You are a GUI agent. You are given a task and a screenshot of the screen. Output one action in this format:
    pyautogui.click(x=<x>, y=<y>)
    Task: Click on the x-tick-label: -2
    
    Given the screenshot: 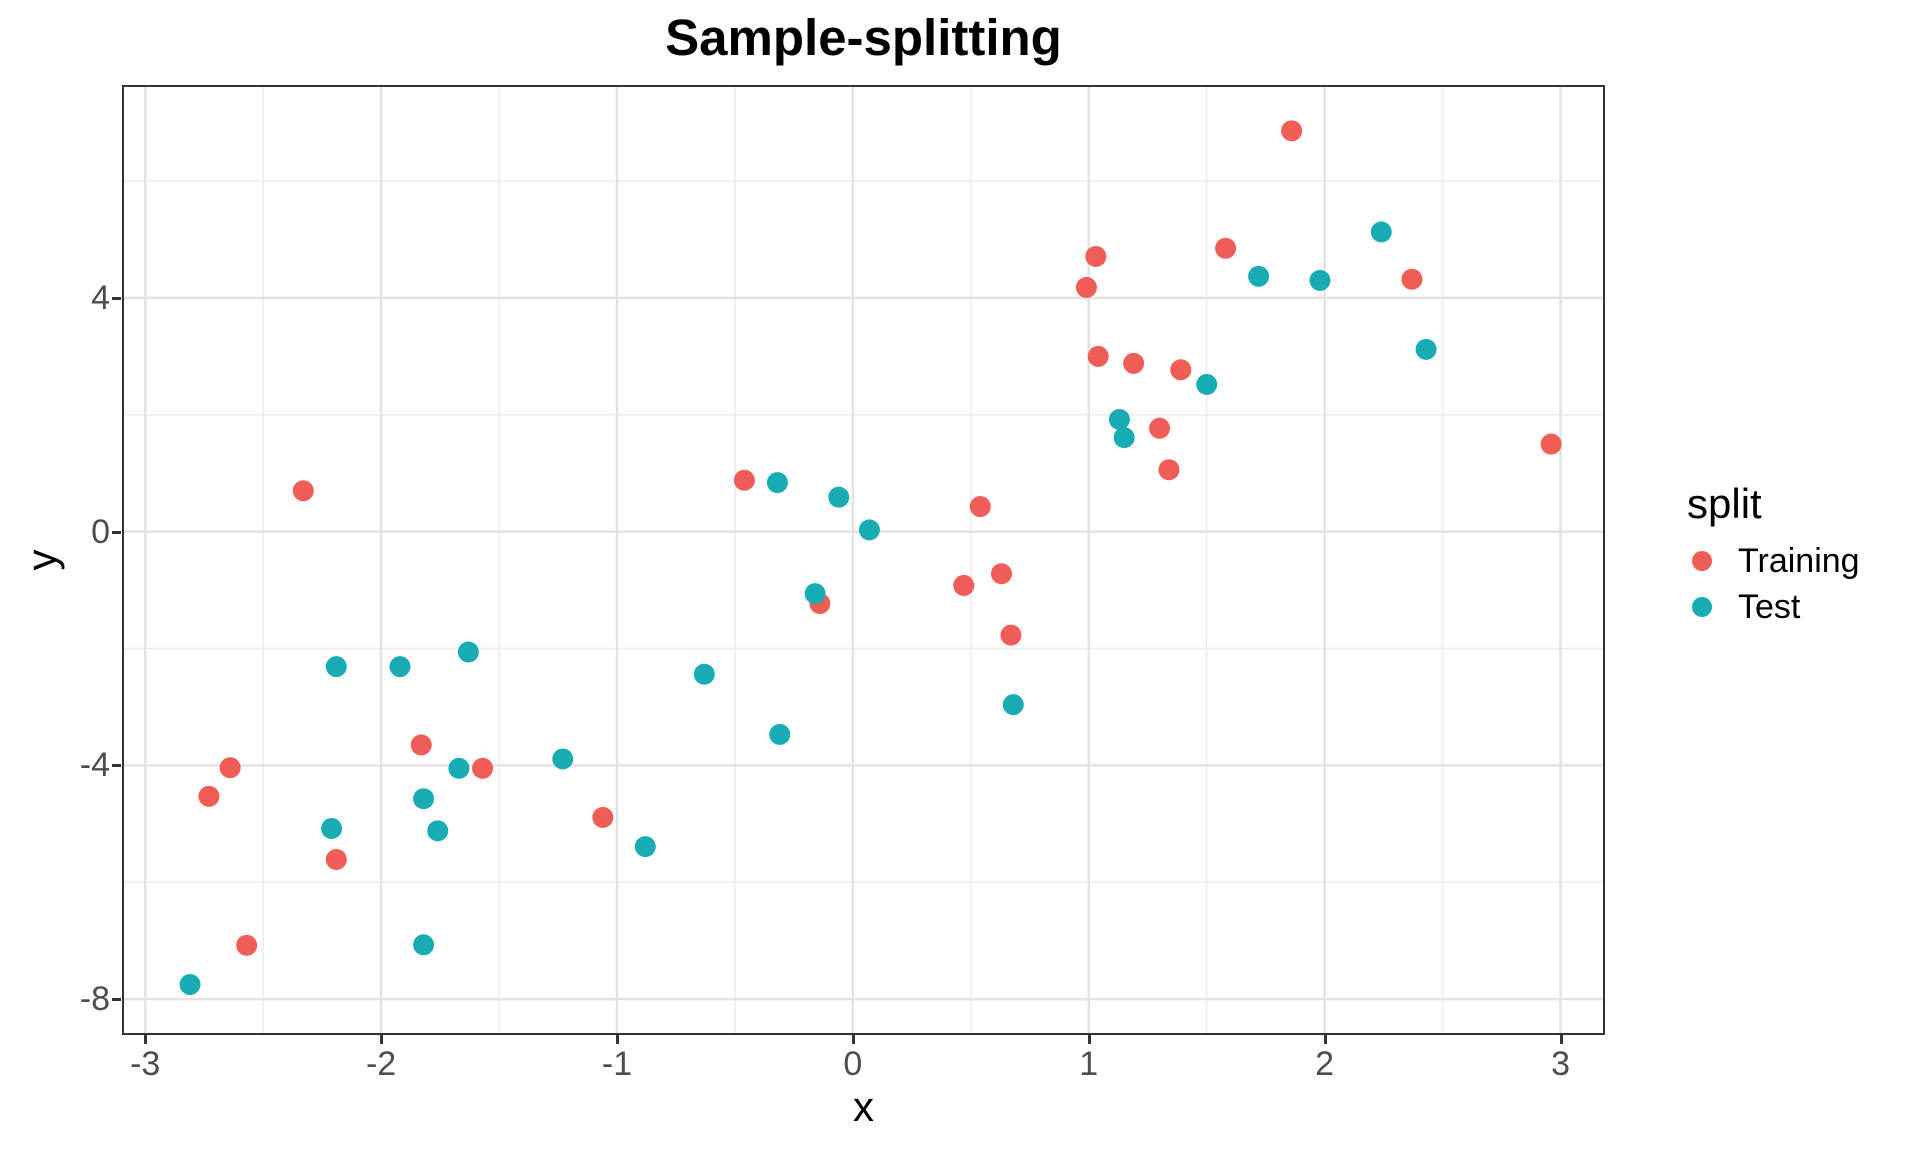 What is the action you would take?
    pyautogui.click(x=381, y=1064)
    